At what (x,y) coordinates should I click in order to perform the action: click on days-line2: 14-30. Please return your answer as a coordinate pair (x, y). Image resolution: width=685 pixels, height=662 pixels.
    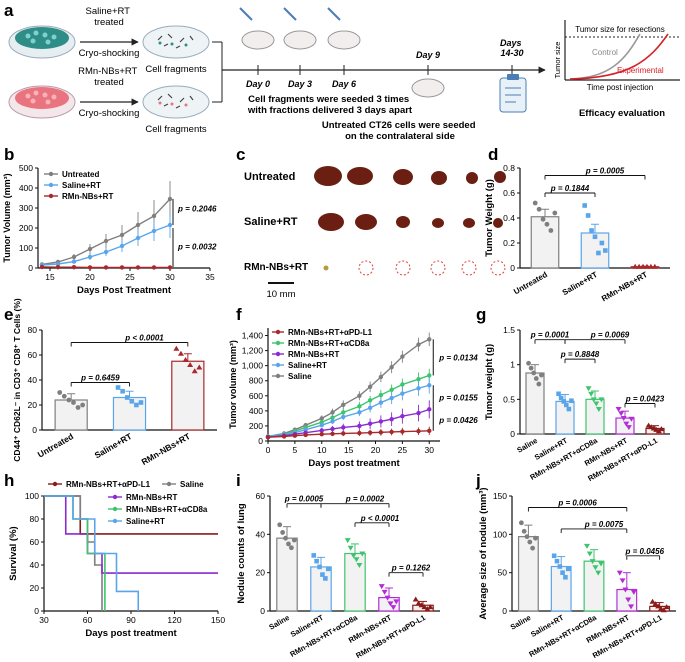
    Looking at the image, I should click on (511, 53).